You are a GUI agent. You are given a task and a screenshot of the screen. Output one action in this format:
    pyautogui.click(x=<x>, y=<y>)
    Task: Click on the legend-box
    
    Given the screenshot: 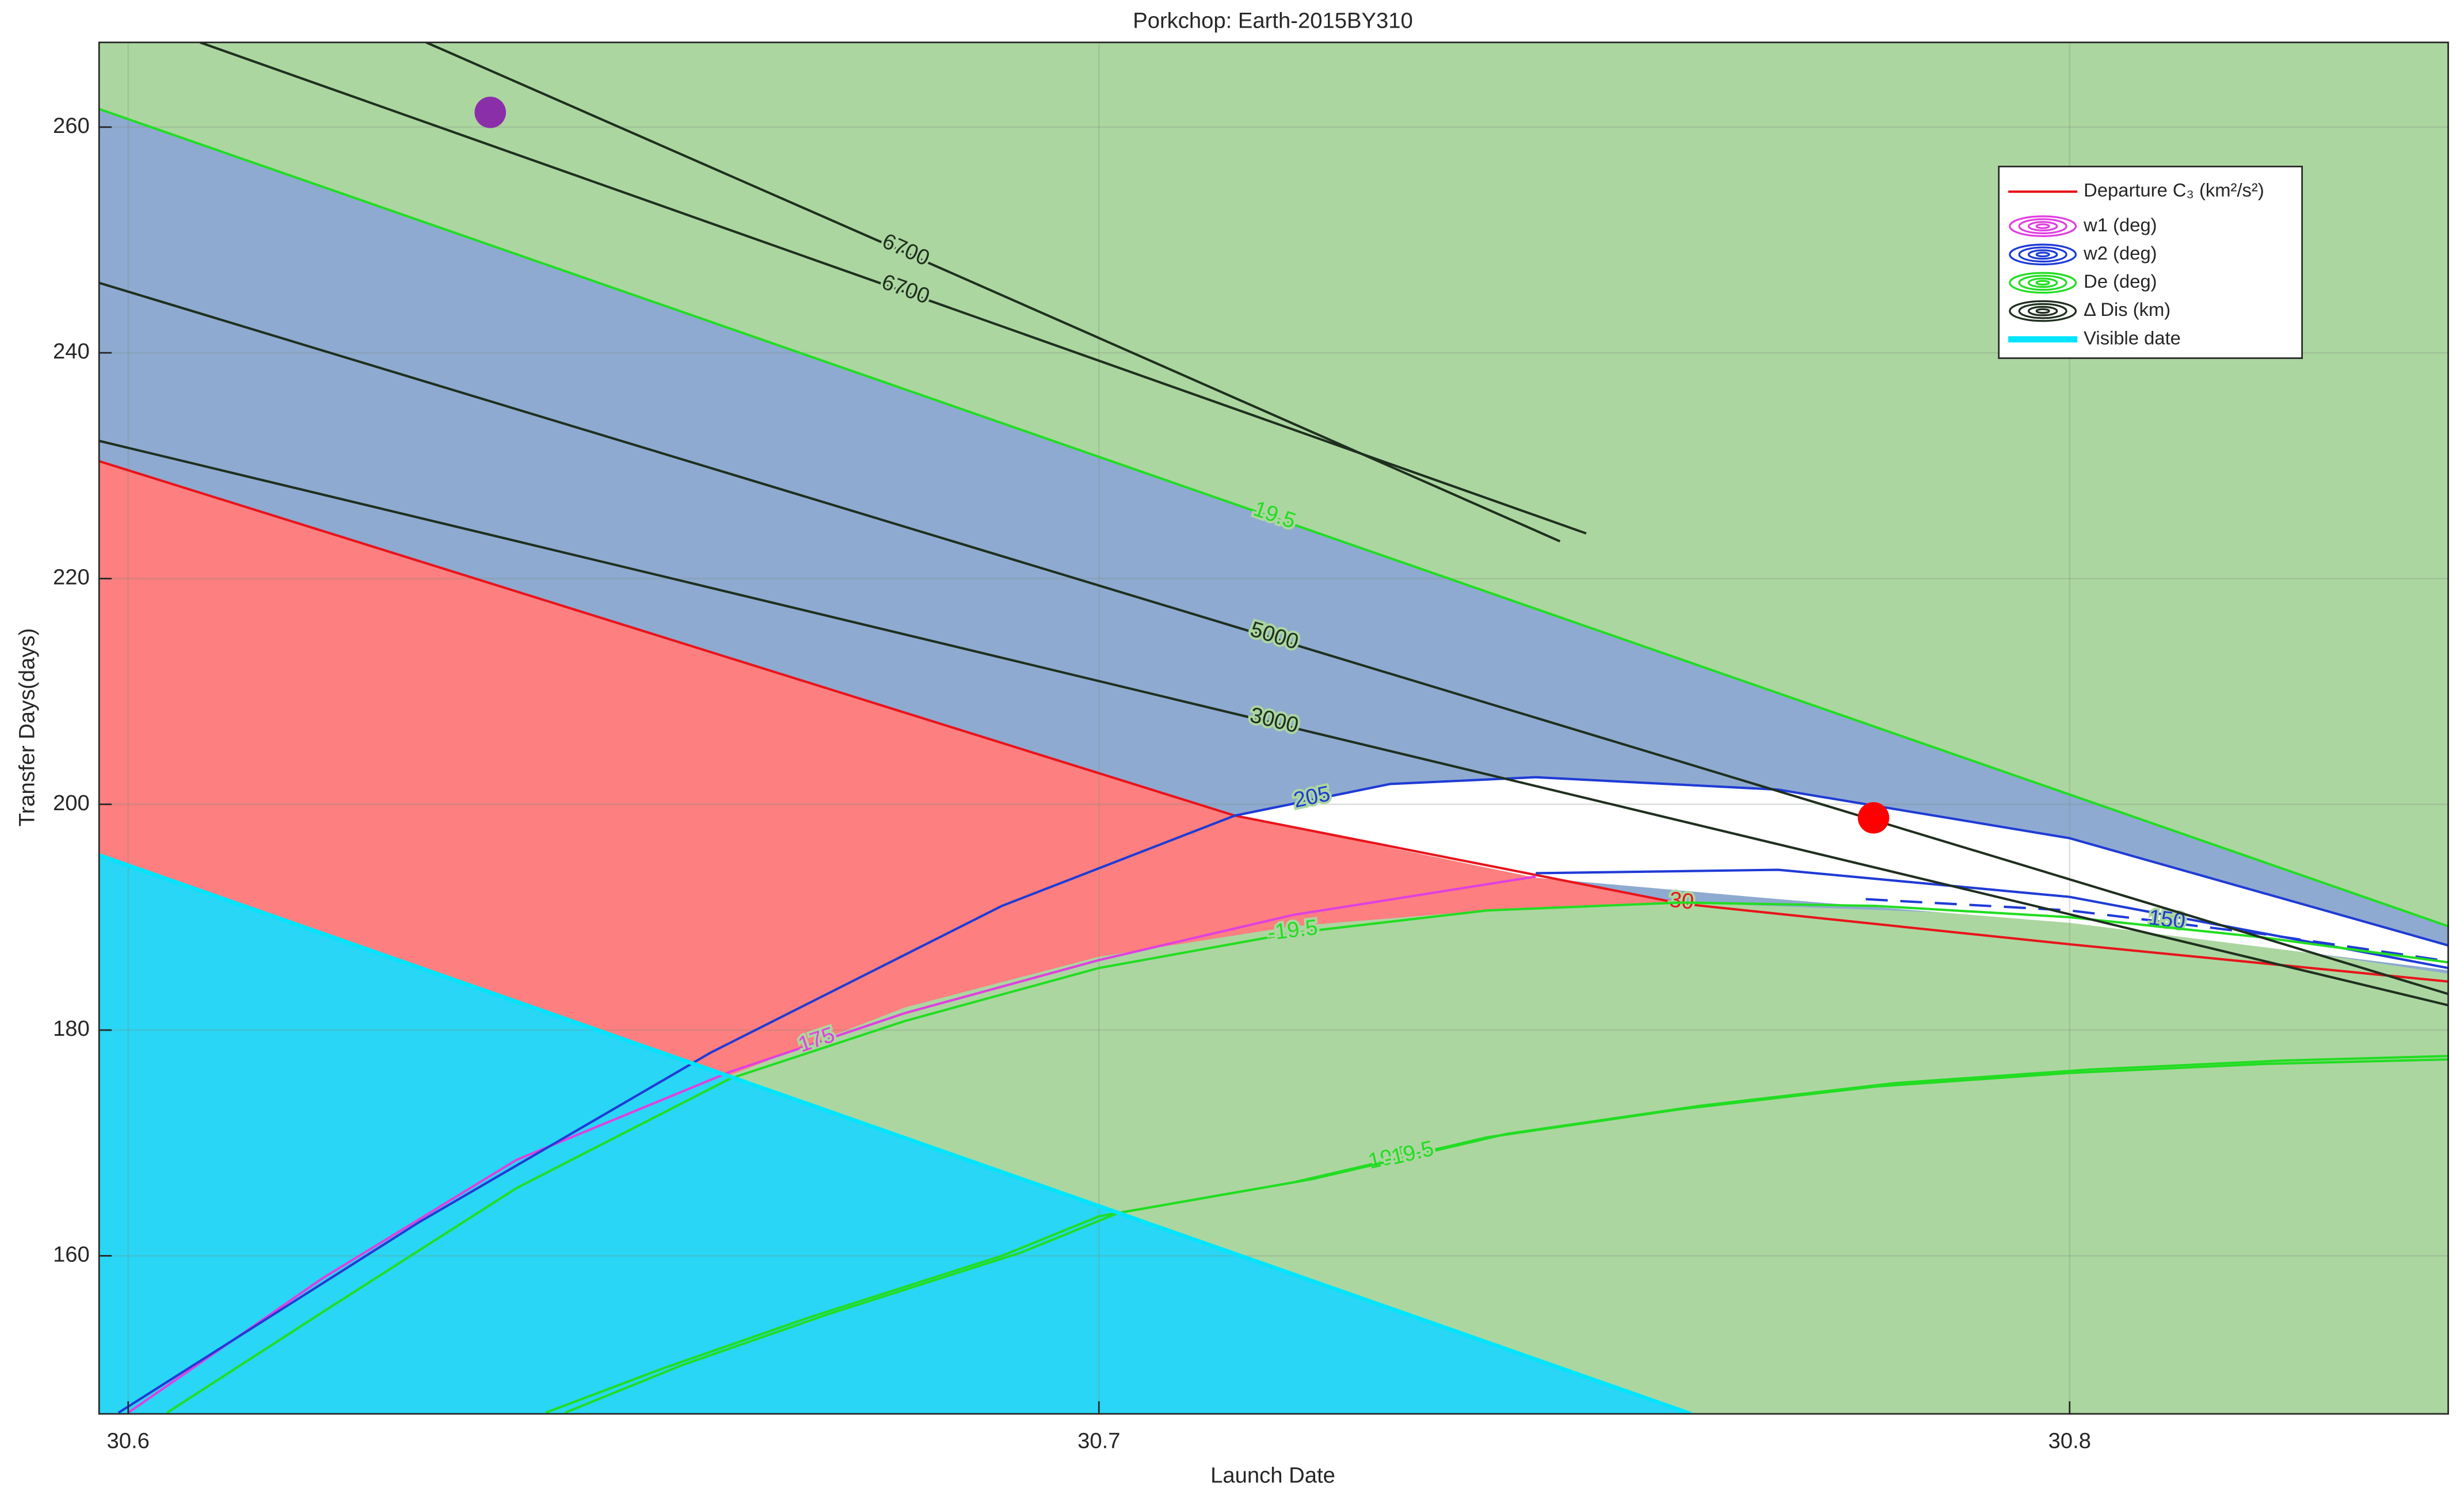 What is the action you would take?
    pyautogui.click(x=2150, y=262)
    